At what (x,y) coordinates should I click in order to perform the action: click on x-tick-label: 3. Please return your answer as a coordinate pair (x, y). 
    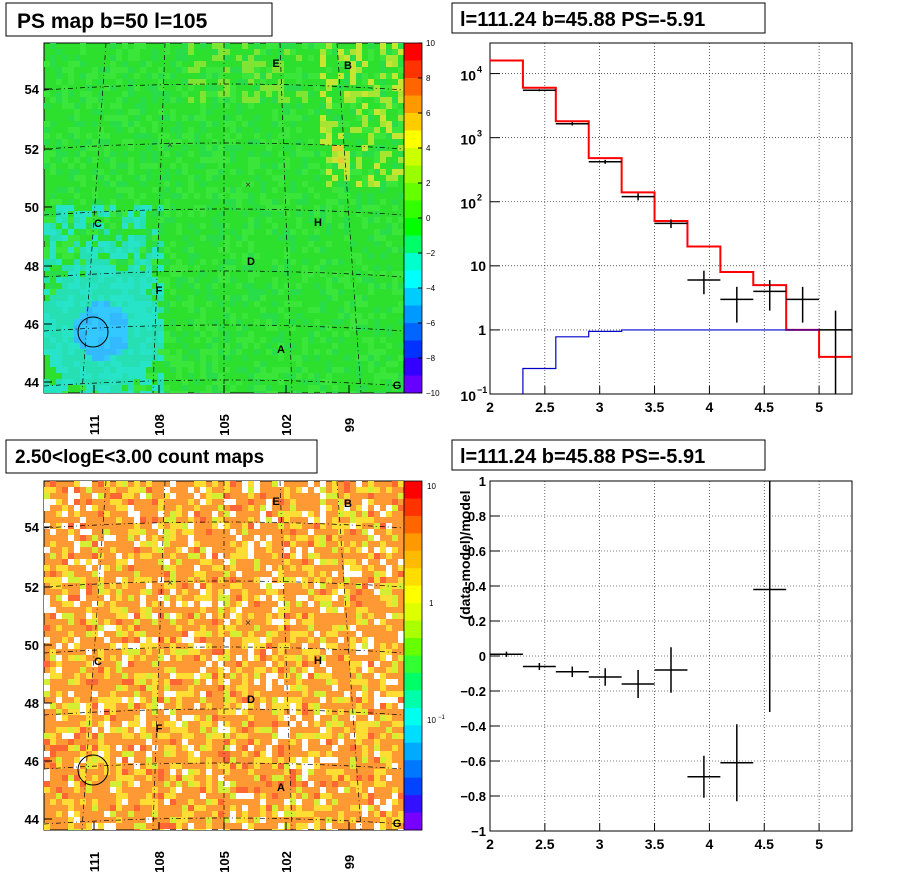
    Looking at the image, I should click on (600, 407).